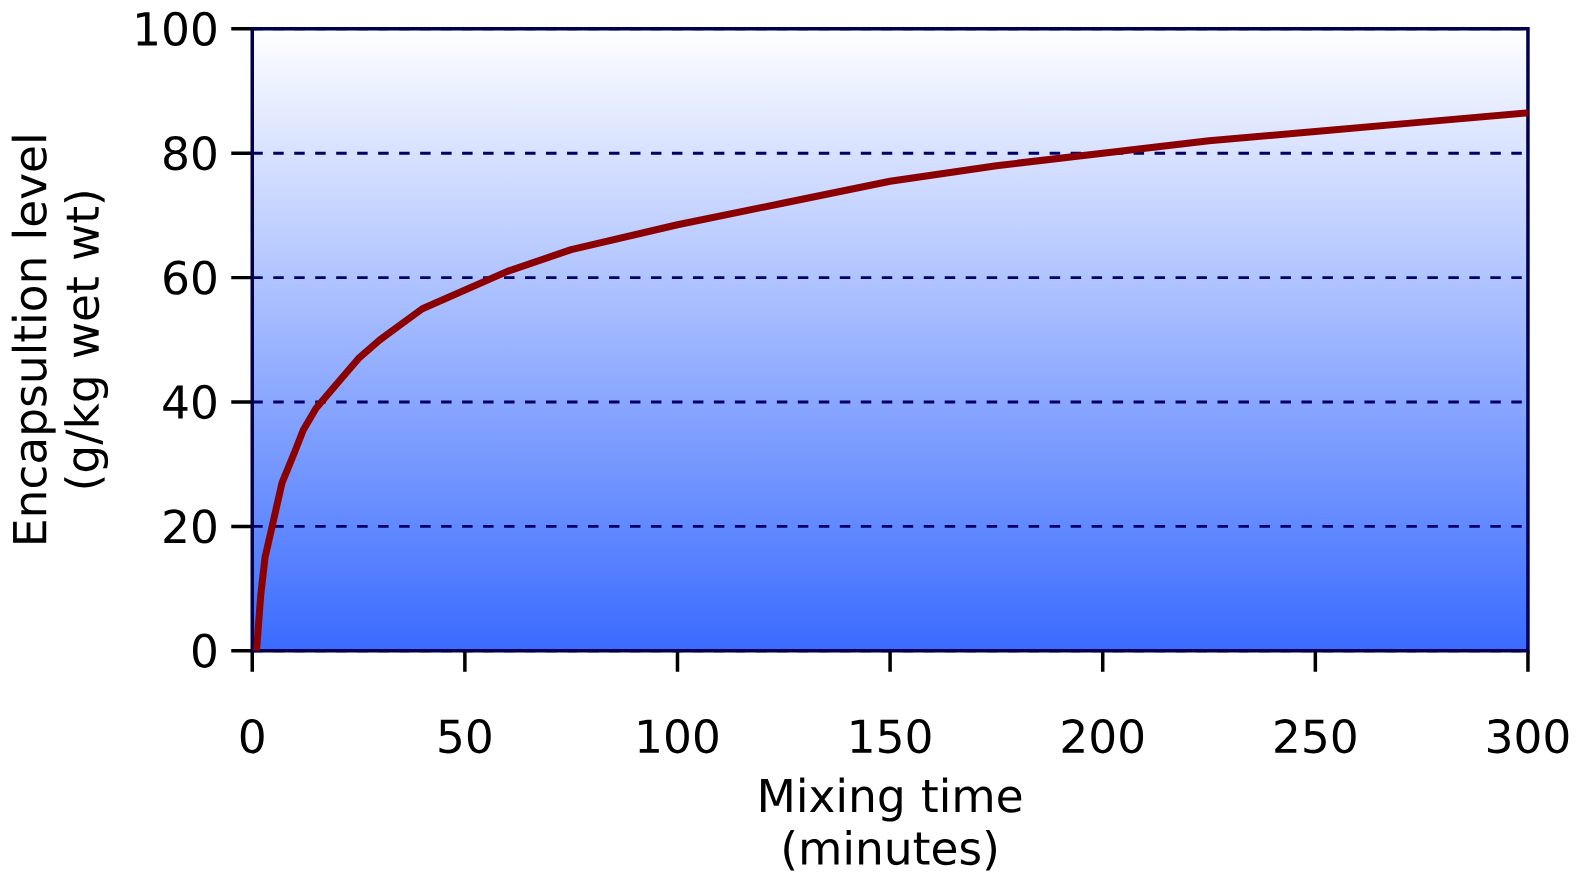 The image size is (1583, 885). I want to click on x-tick-label: 100, so click(678, 736).